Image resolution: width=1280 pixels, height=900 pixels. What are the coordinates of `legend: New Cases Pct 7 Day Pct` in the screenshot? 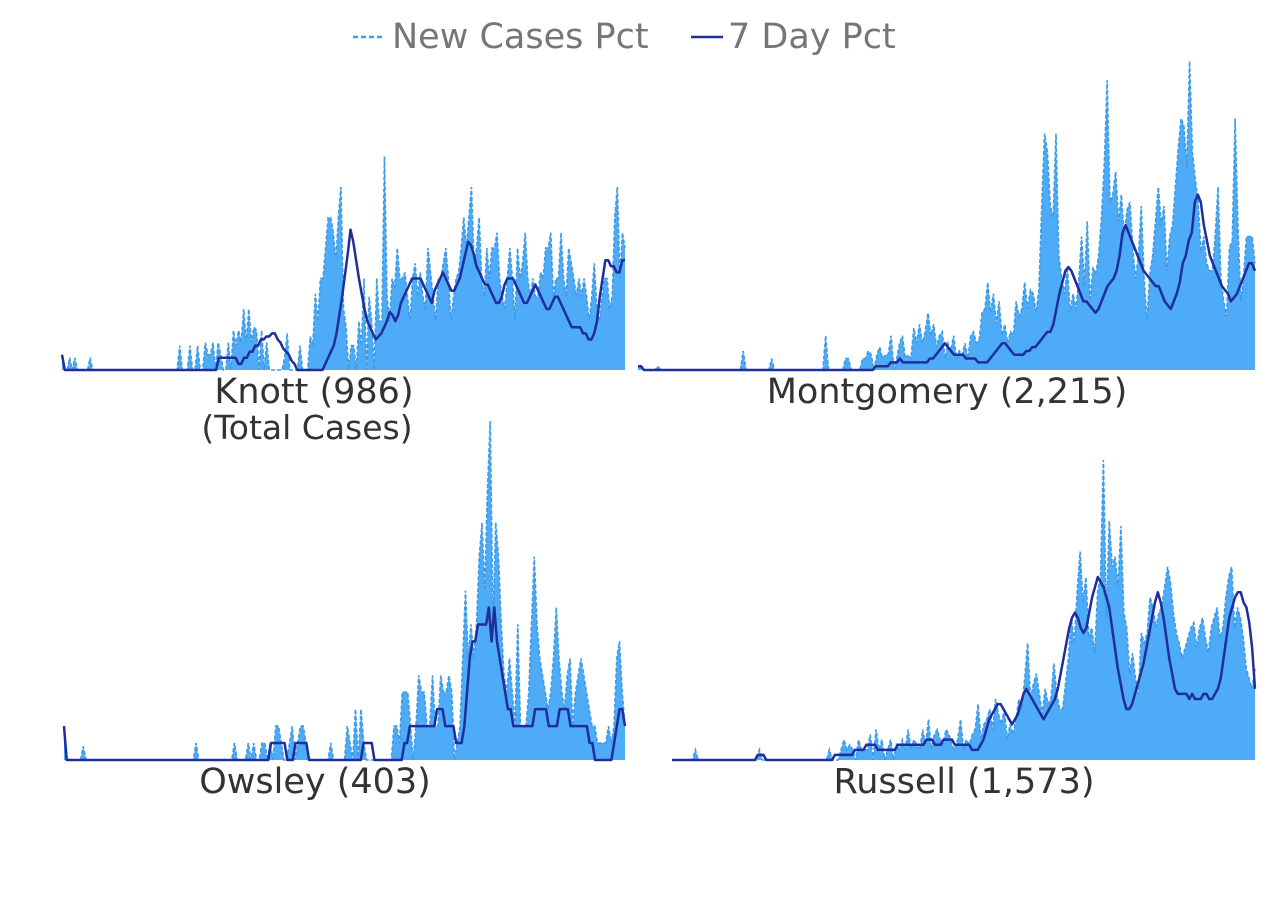 It's located at (640, 37).